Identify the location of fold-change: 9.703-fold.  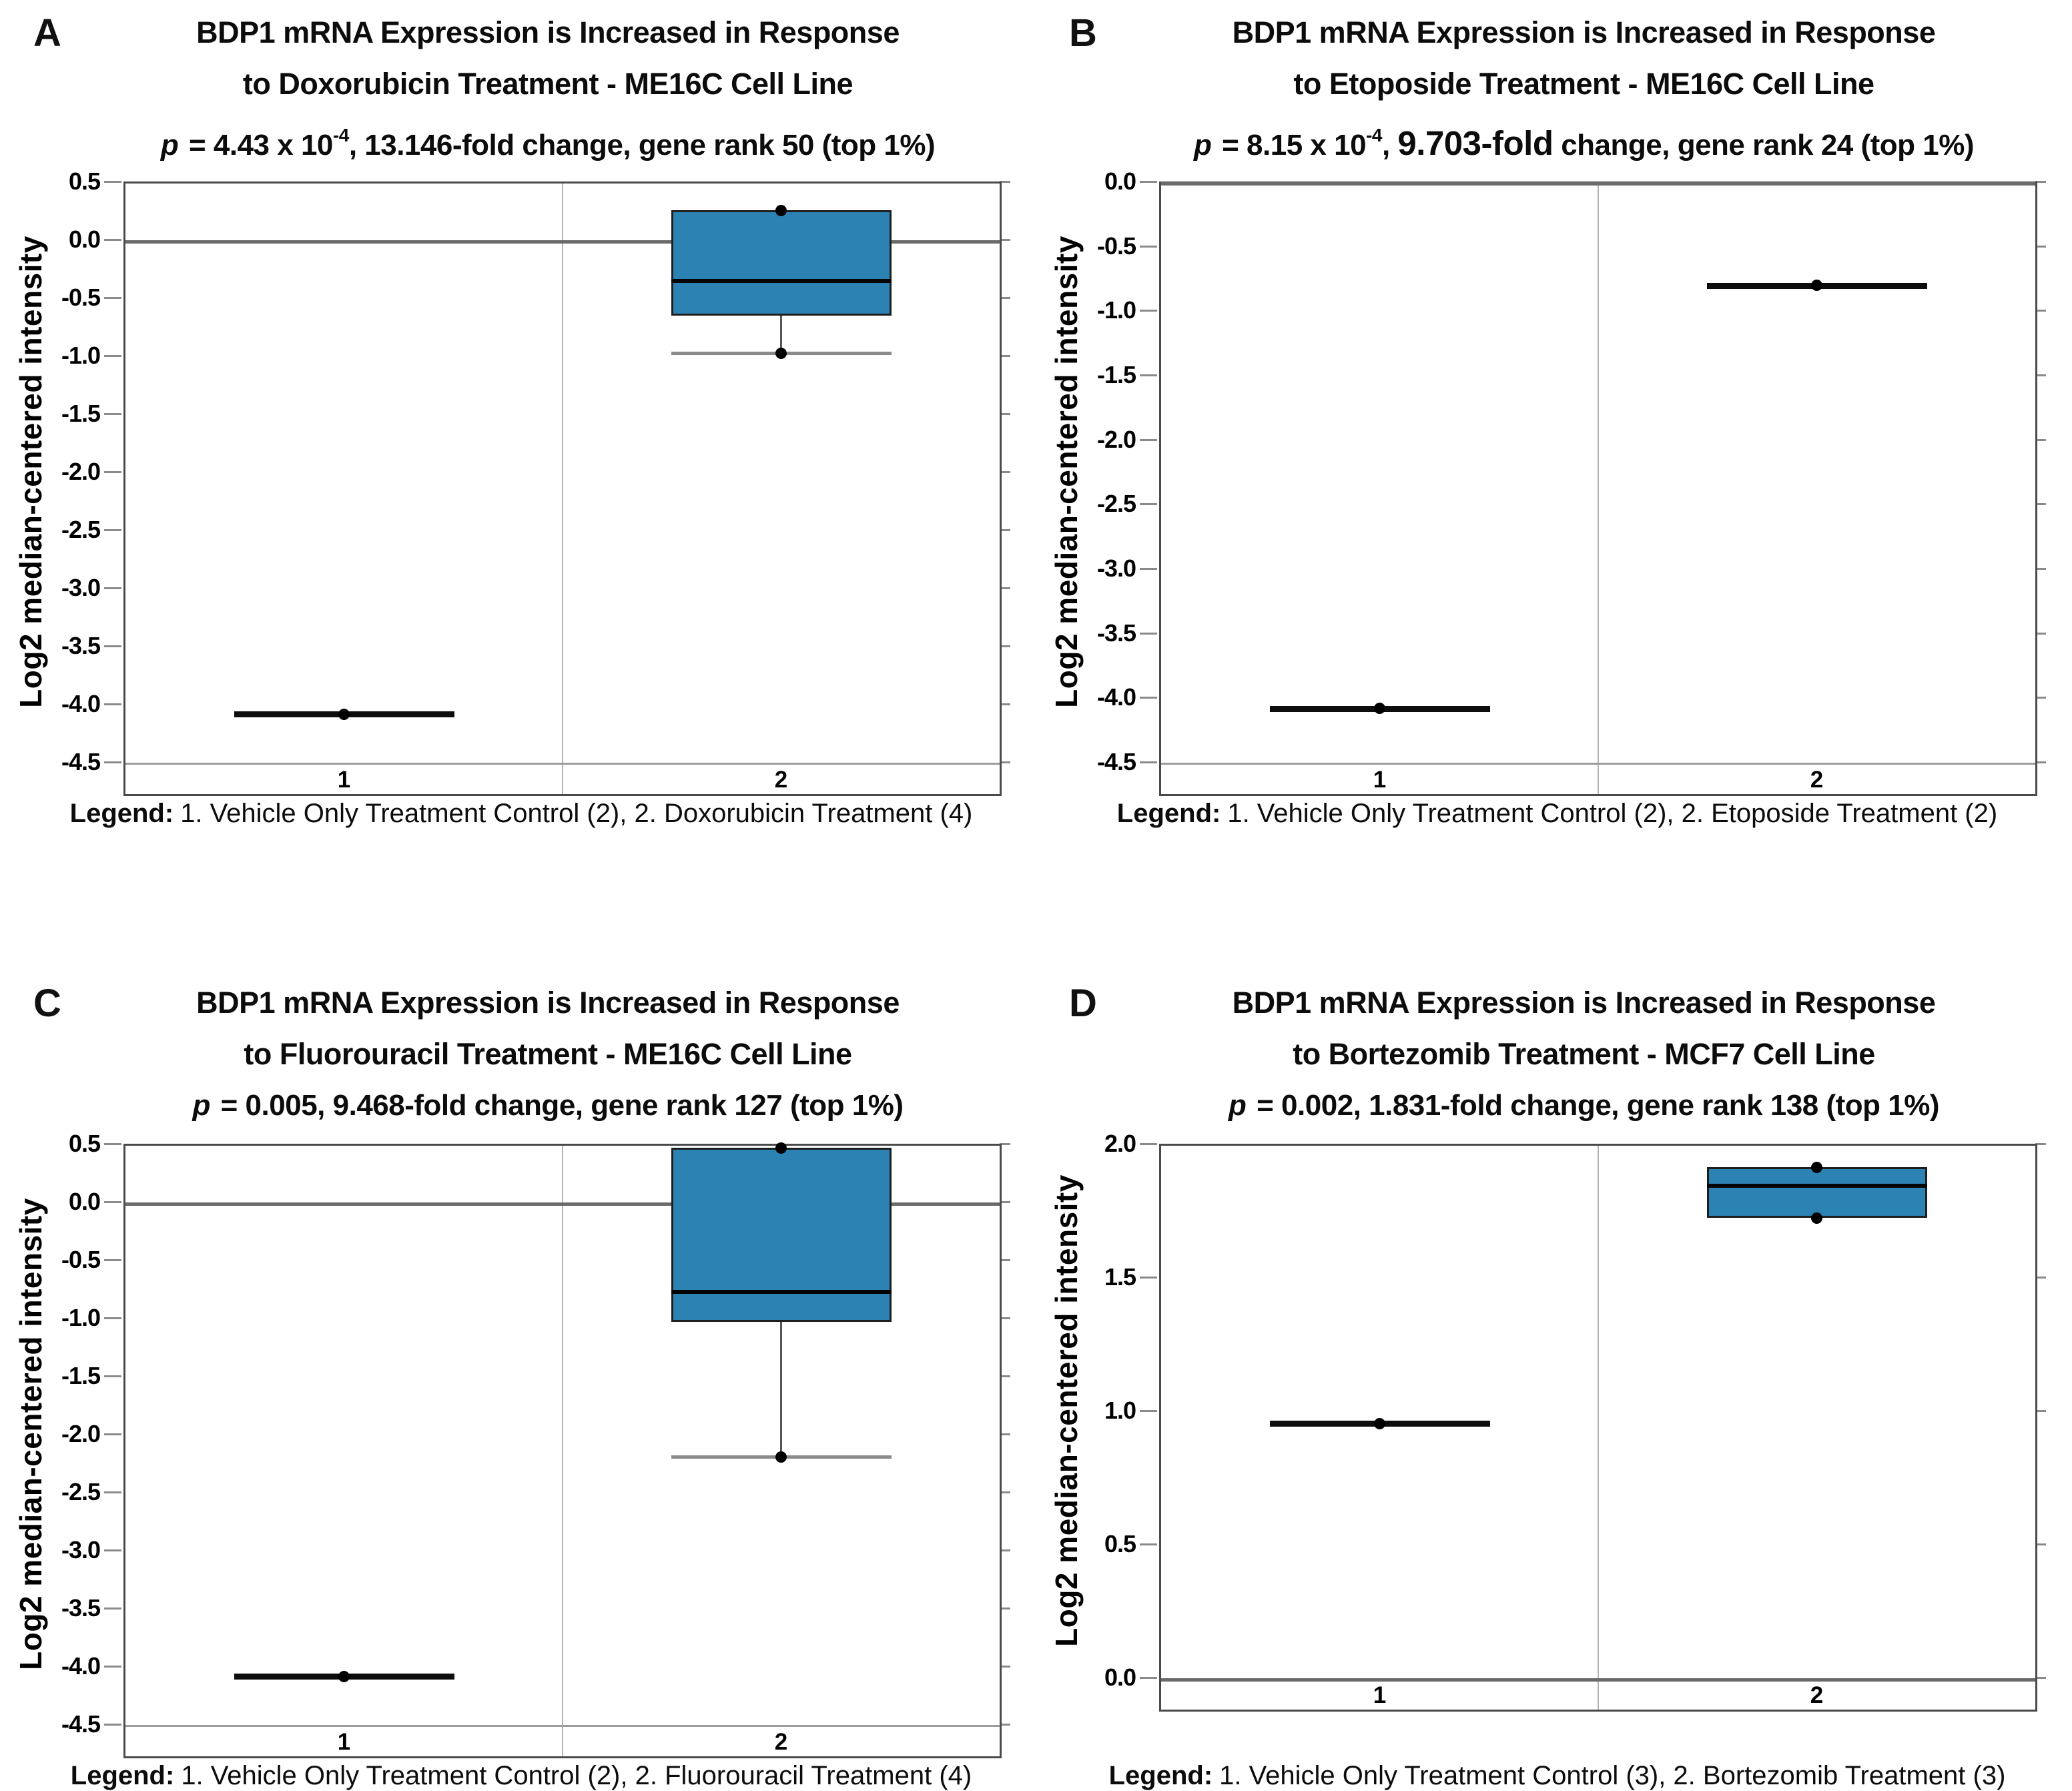
(1475, 143).